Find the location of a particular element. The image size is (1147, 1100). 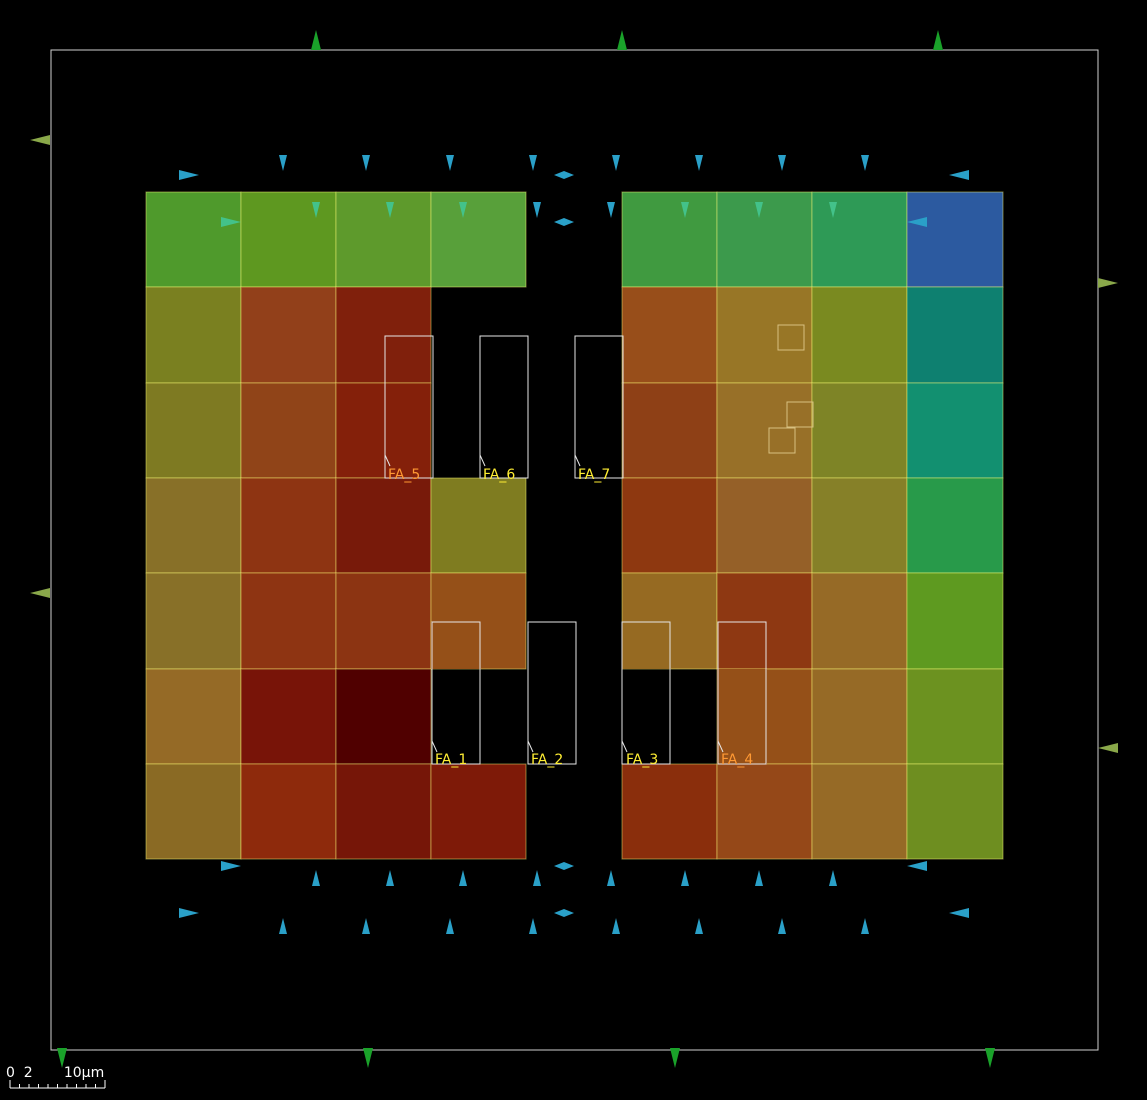

macro-outline-fa5 is located at coordinates (409, 407).